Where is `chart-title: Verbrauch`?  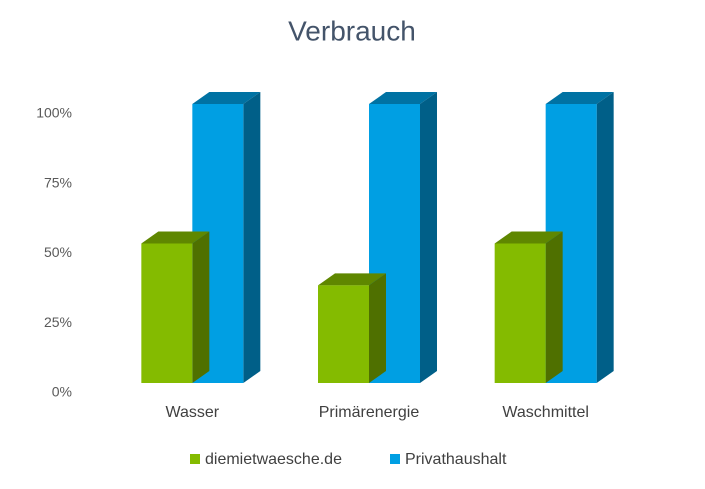 chart-title: Verbrauch is located at coordinates (352, 30).